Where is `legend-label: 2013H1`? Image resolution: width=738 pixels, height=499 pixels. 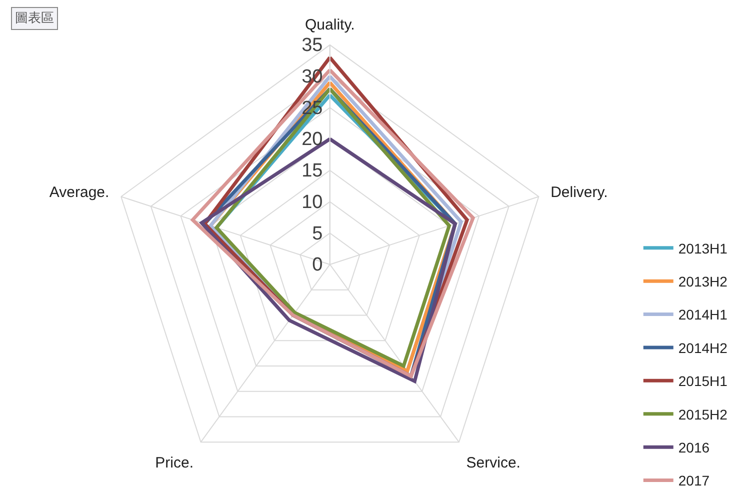
legend-label: 2013H1 is located at coordinates (703, 248).